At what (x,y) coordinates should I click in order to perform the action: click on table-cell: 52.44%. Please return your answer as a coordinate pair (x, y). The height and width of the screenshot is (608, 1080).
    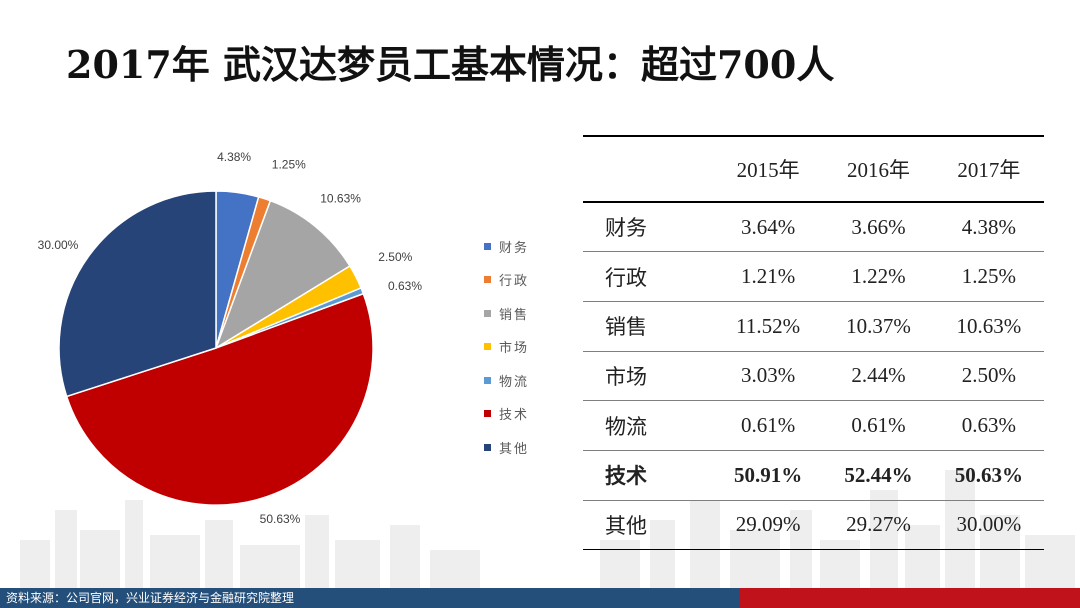
    Looking at the image, I should click on (878, 475).